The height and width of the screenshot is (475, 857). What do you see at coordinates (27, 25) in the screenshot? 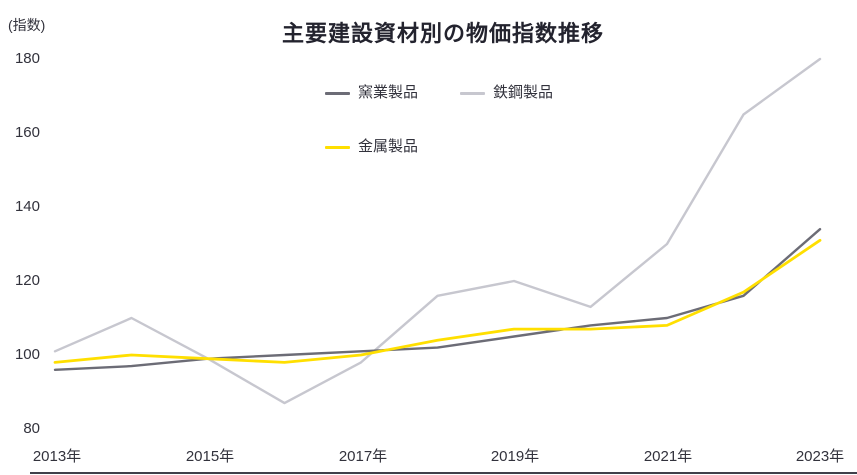
I see `y-axis-unit-label: (指数)` at bounding box center [27, 25].